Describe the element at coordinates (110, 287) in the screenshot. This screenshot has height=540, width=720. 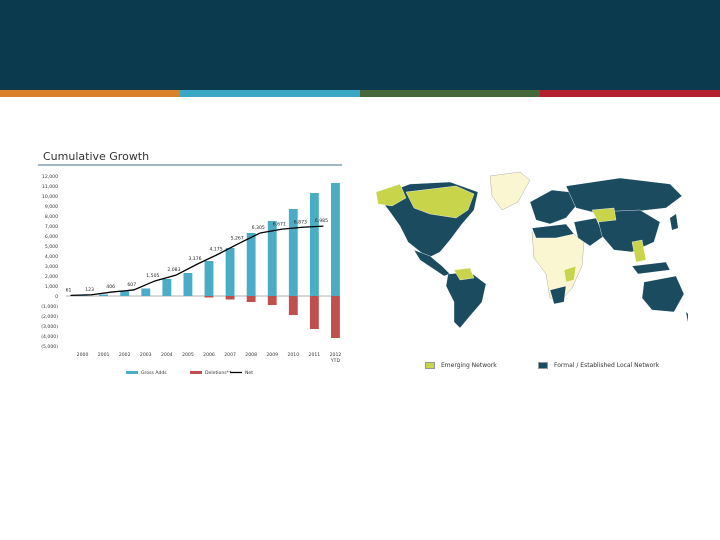
I see `net-data-label: 406` at that location.